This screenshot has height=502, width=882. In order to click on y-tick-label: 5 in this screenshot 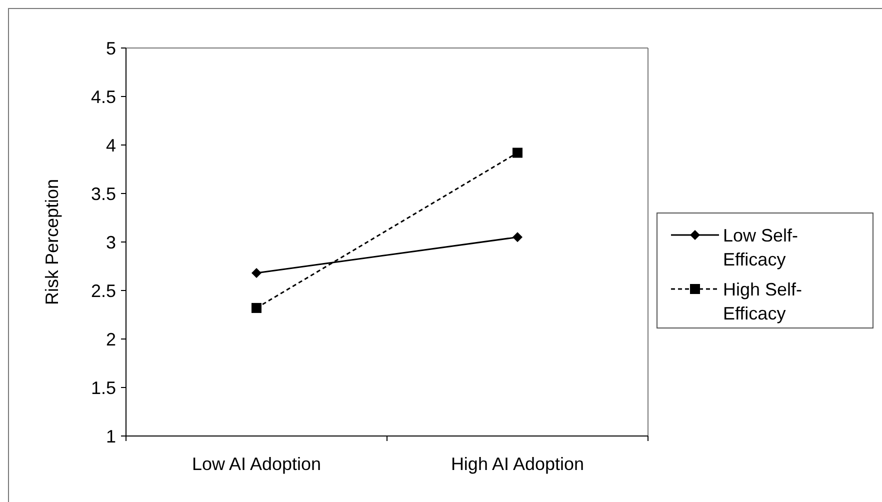, I will do `click(111, 48)`.